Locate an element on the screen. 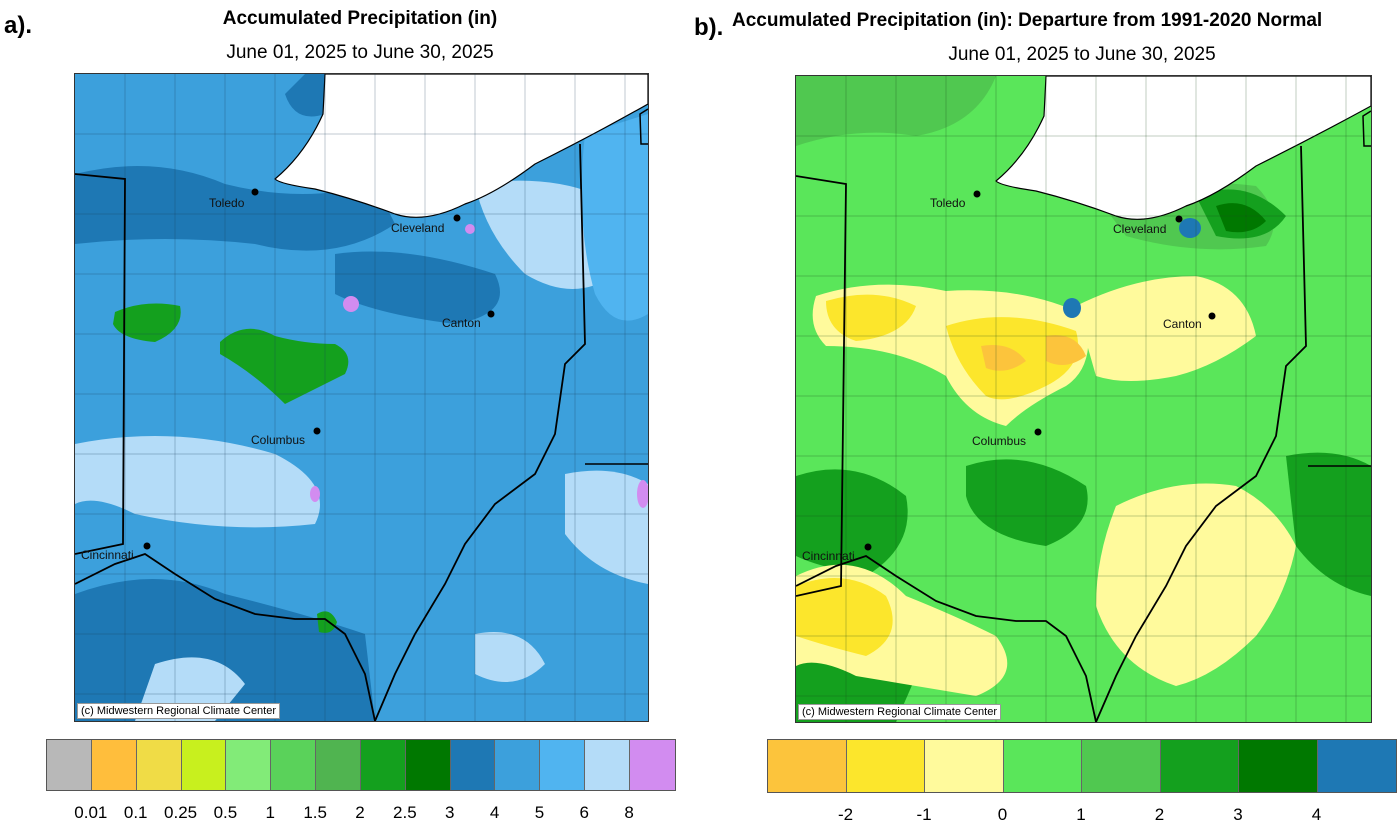  light-blue-zone-southeast is located at coordinates (606, 527).